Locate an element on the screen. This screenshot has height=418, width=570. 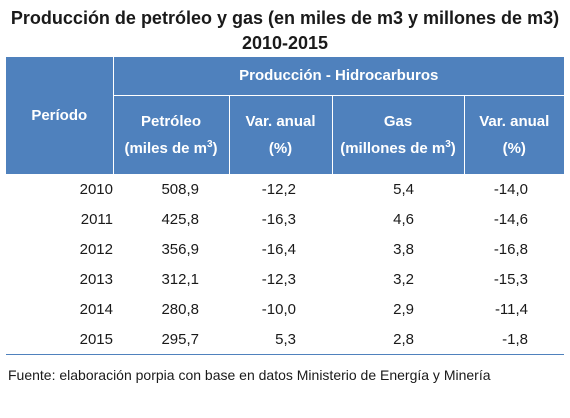
gas-unit-exponent: 3 is located at coordinates (448, 144).